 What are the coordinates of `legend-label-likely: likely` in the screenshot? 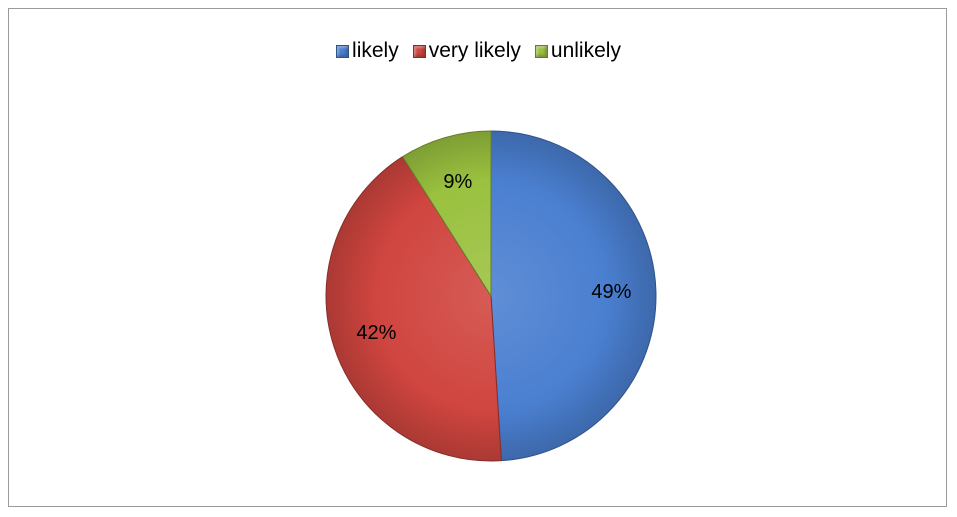 It's located at (375, 50).